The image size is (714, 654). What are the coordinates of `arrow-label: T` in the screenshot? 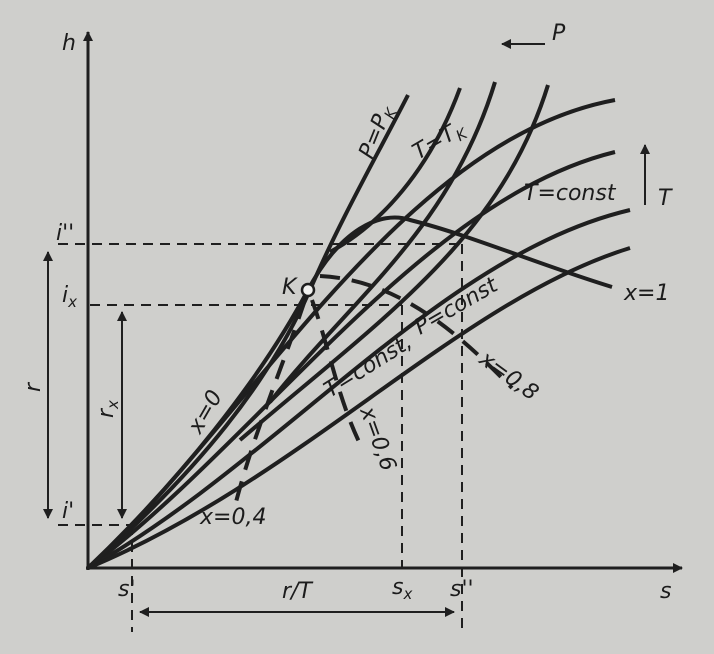 It's located at (665, 198).